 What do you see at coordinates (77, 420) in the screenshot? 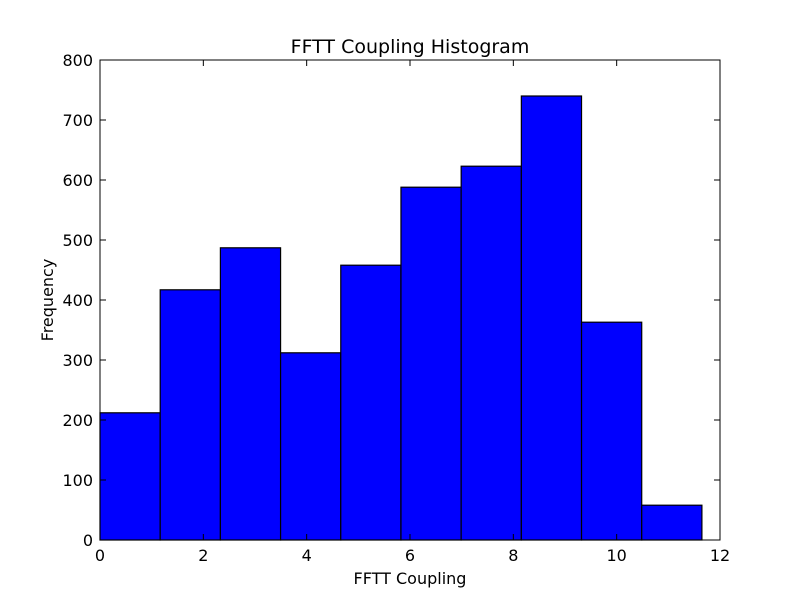
I see `y-tick-label: 200` at bounding box center [77, 420].